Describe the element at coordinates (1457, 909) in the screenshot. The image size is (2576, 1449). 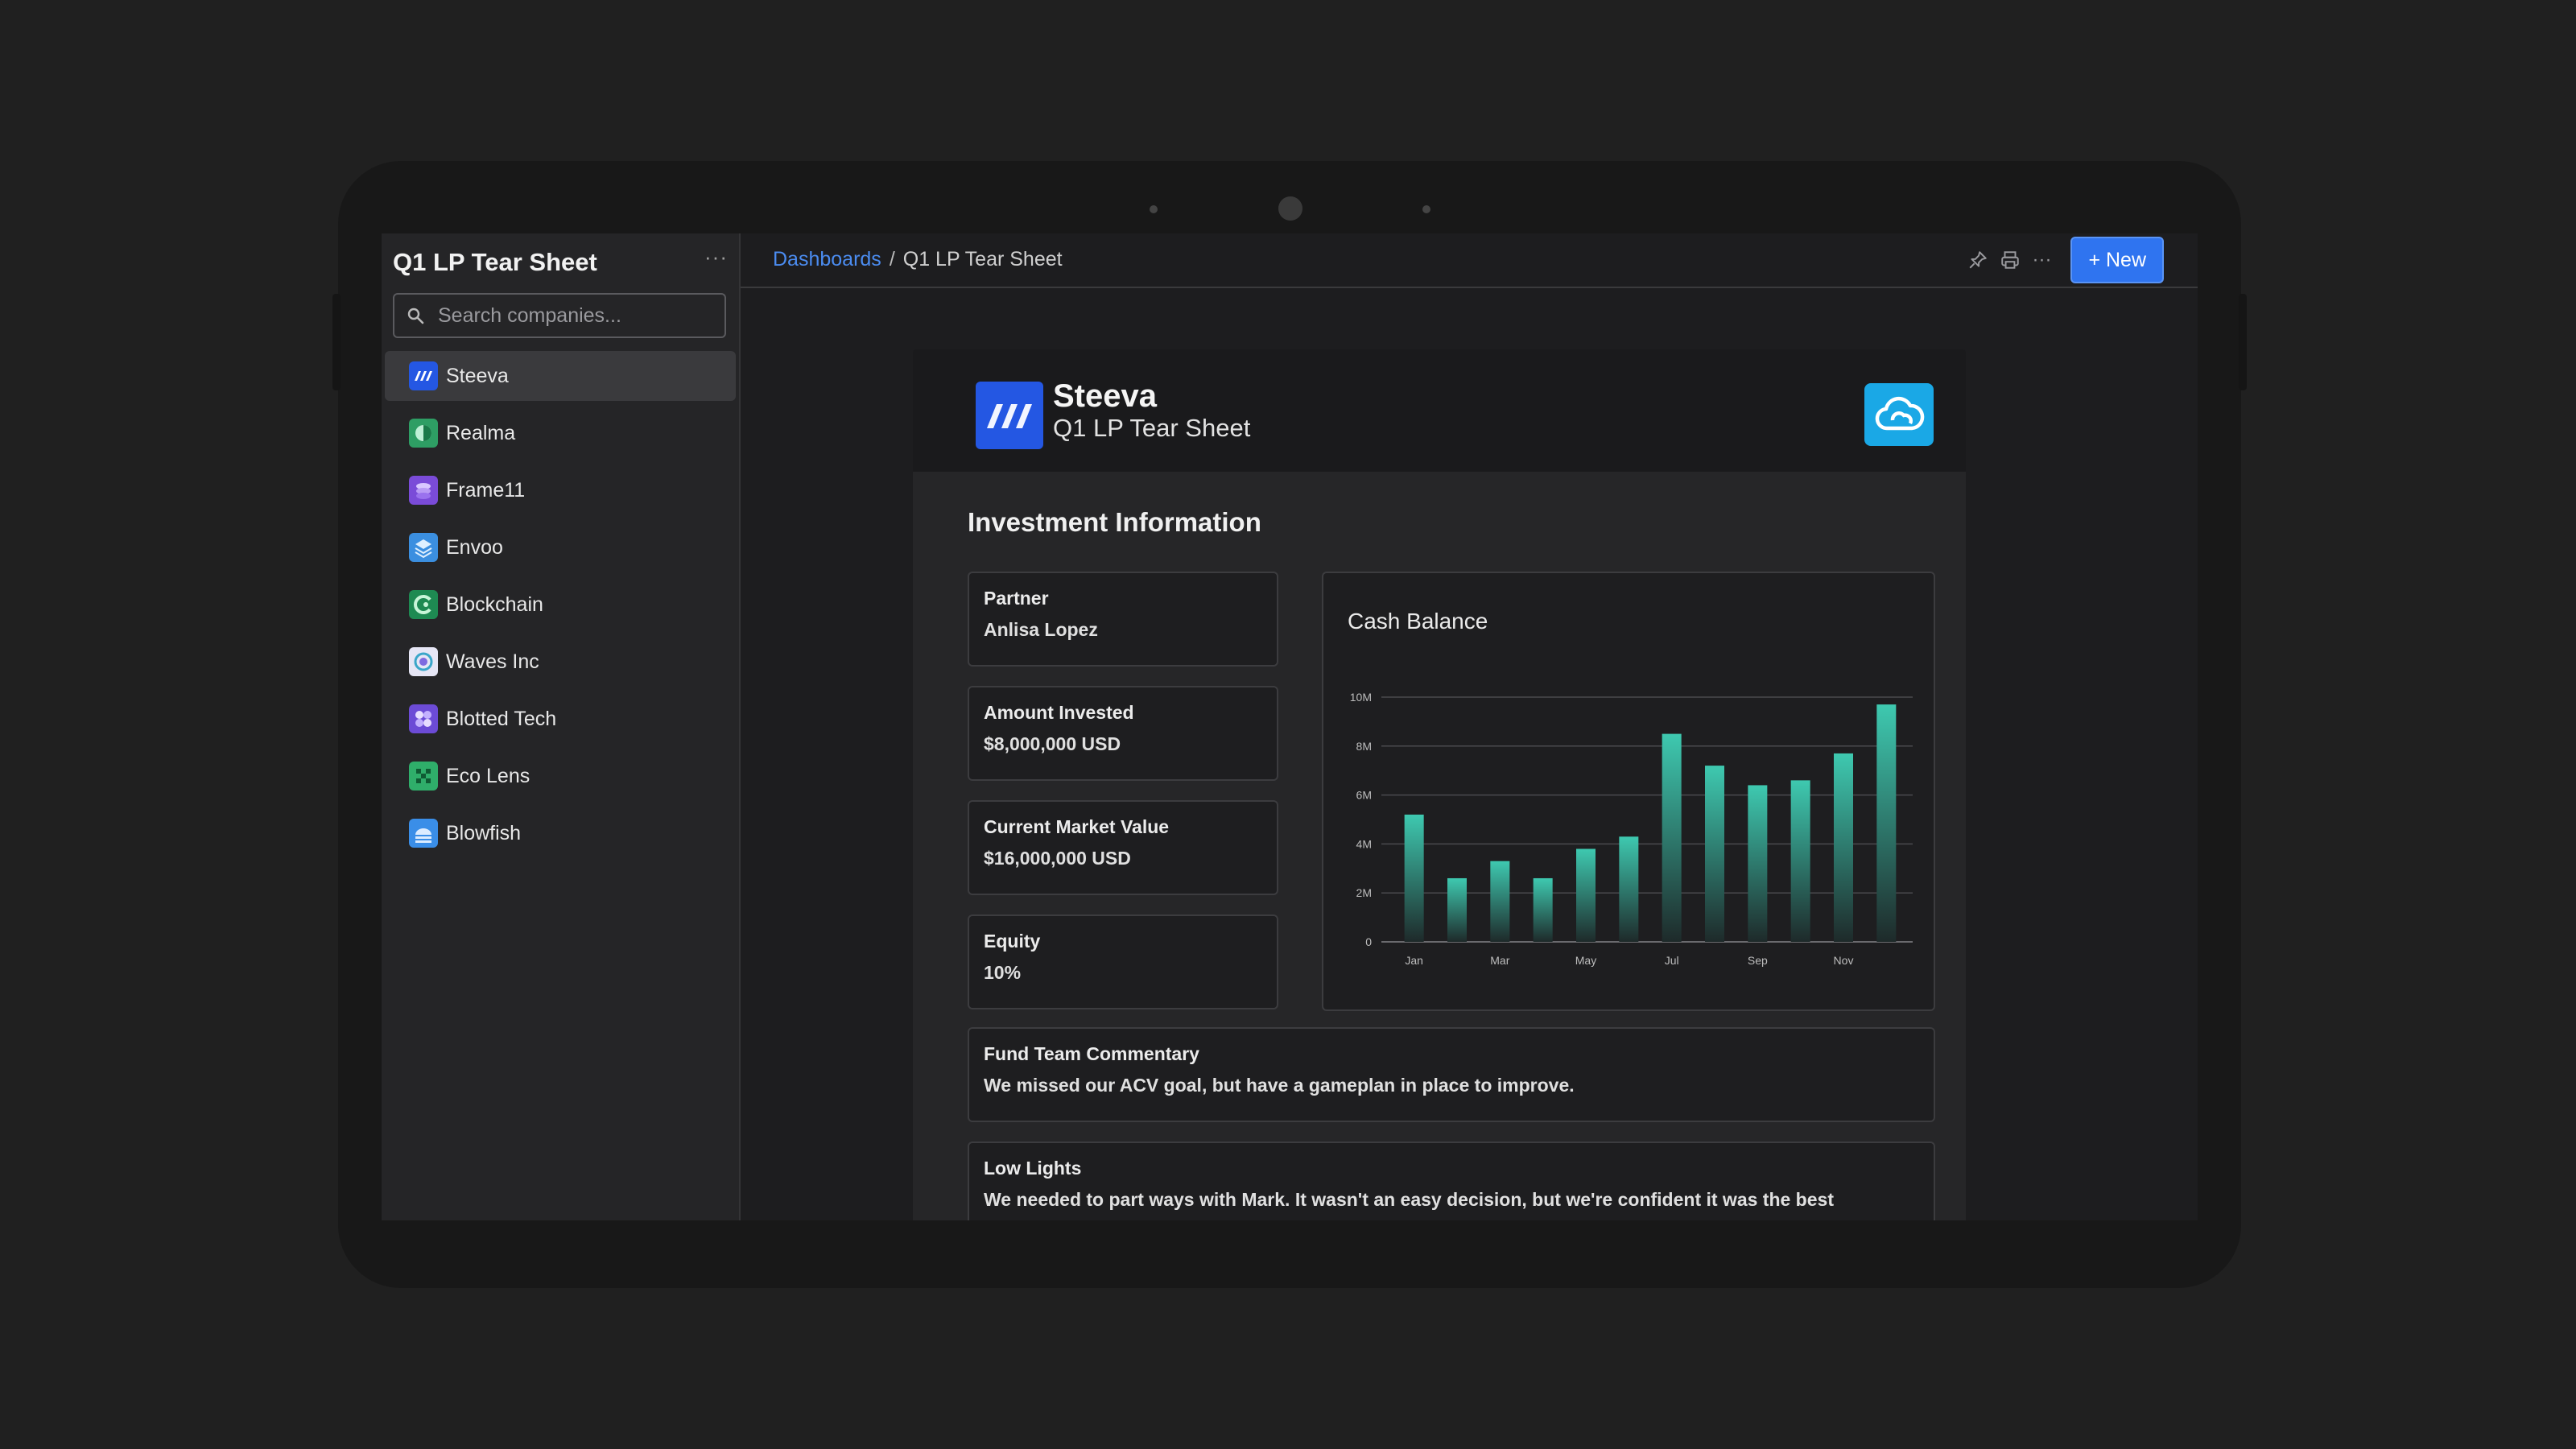
I see `bar-feb` at that location.